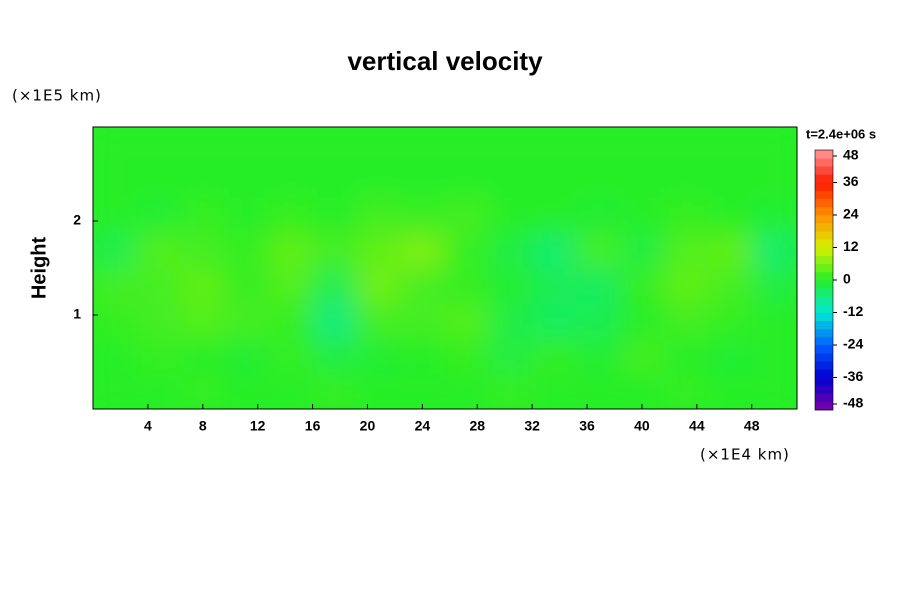 Image resolution: width=900 pixels, height=600 pixels. I want to click on x-tick-label: 32, so click(532, 426).